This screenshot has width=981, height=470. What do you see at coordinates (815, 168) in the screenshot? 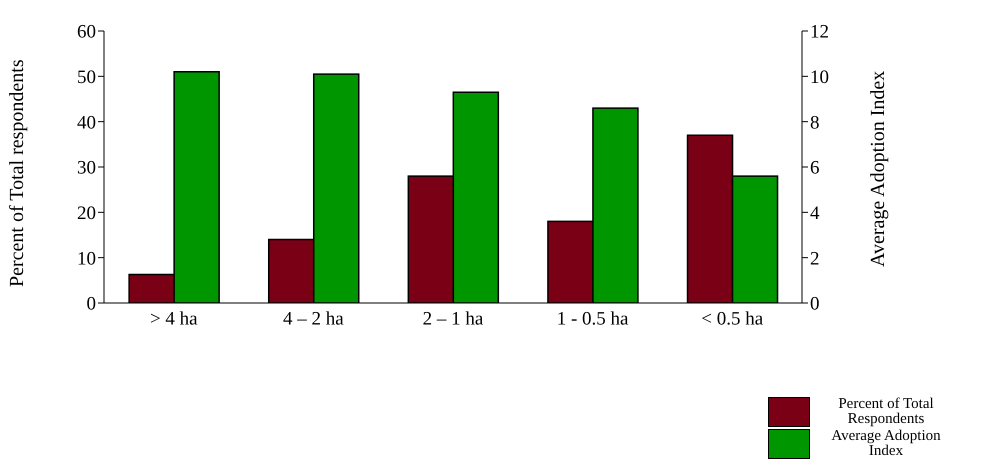
I see `y2-tick-label: 6` at bounding box center [815, 168].